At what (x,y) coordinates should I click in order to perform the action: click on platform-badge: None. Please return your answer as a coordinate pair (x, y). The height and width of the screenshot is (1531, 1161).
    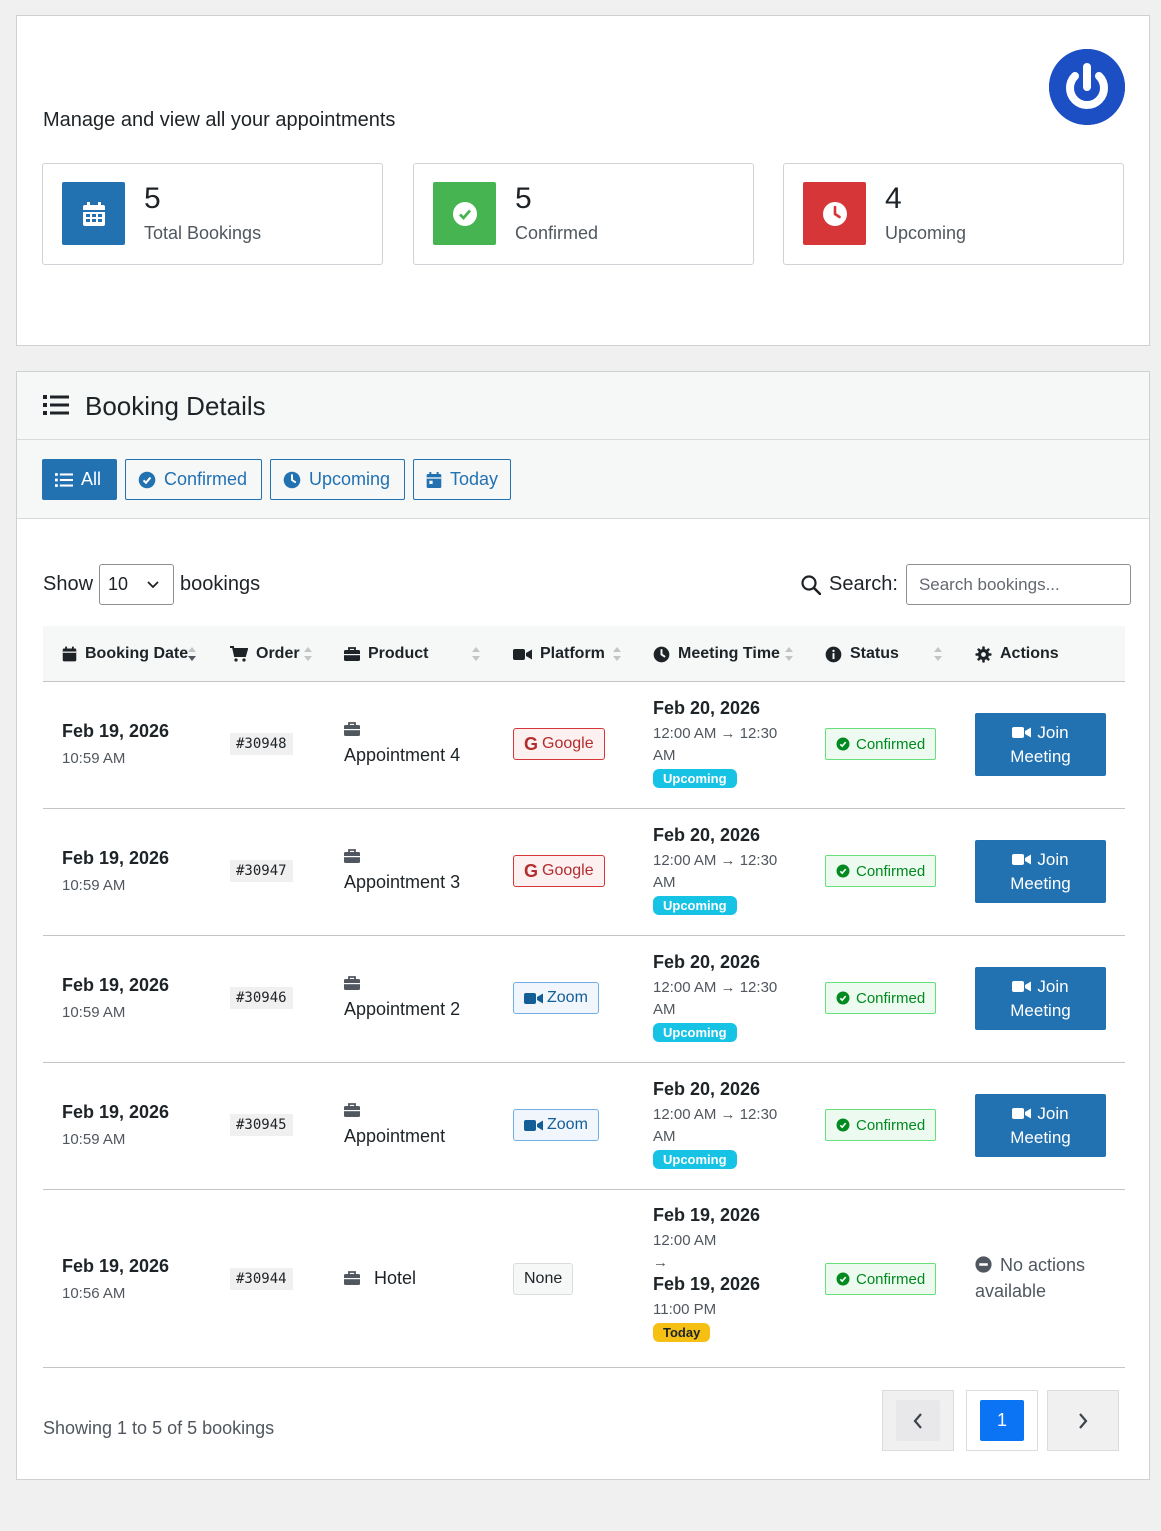
    Looking at the image, I should click on (543, 1279).